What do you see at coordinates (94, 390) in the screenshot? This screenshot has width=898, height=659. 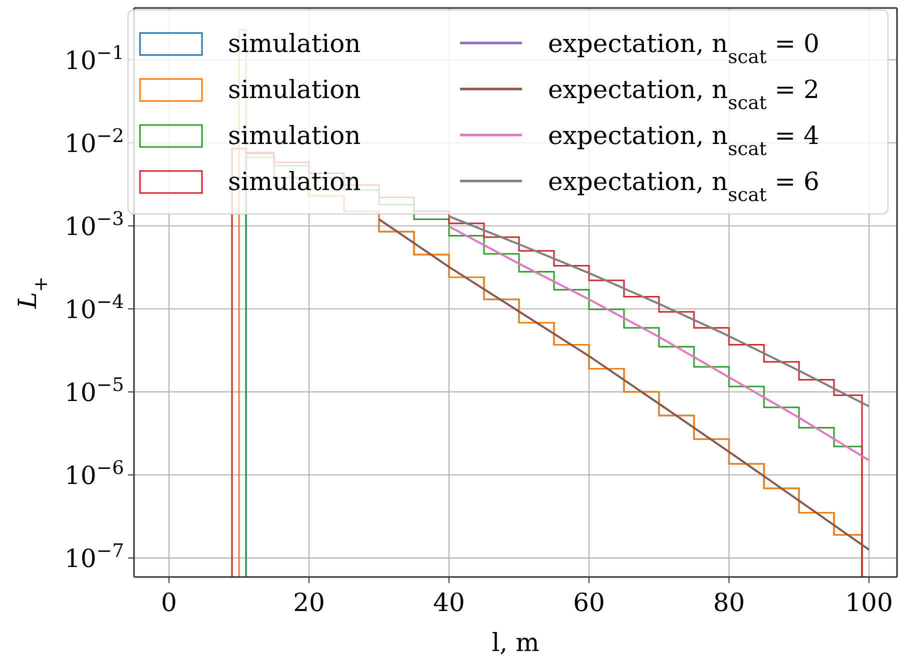 I see `y-tick-label: 10$^{−5}$` at bounding box center [94, 390].